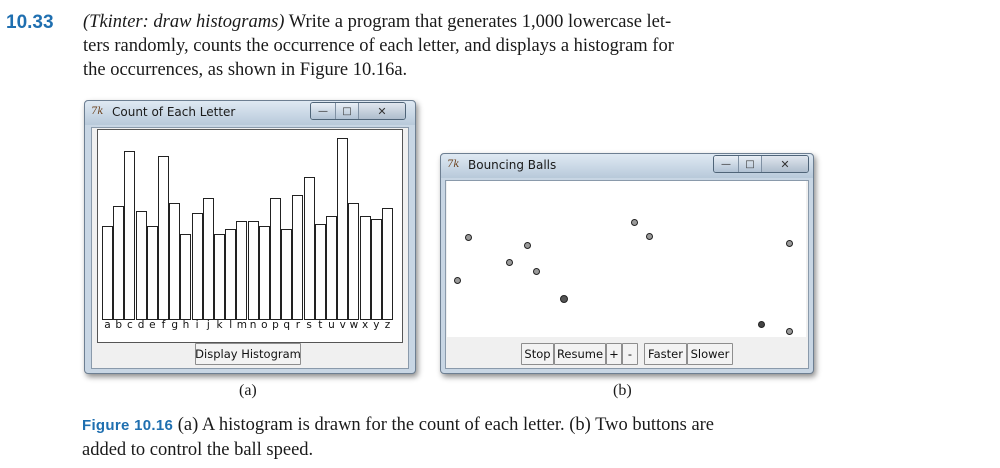  What do you see at coordinates (614, 354) in the screenshot?
I see `plus-button: +` at bounding box center [614, 354].